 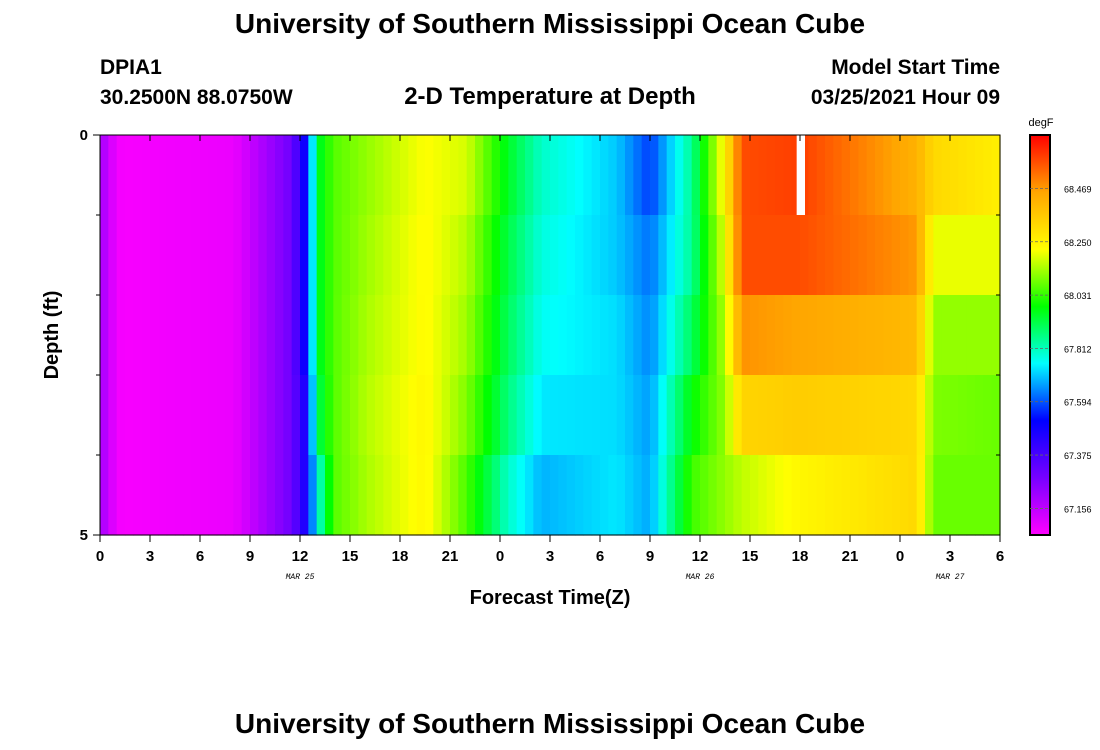 I want to click on date-label: MAR 27, so click(x=950, y=577).